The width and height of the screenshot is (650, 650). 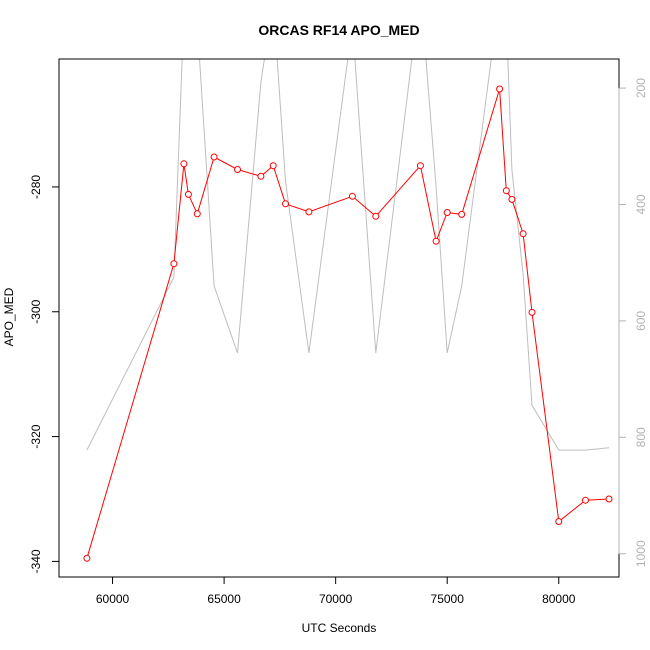 I want to click on y-tick-label: -300, so click(x=36, y=311).